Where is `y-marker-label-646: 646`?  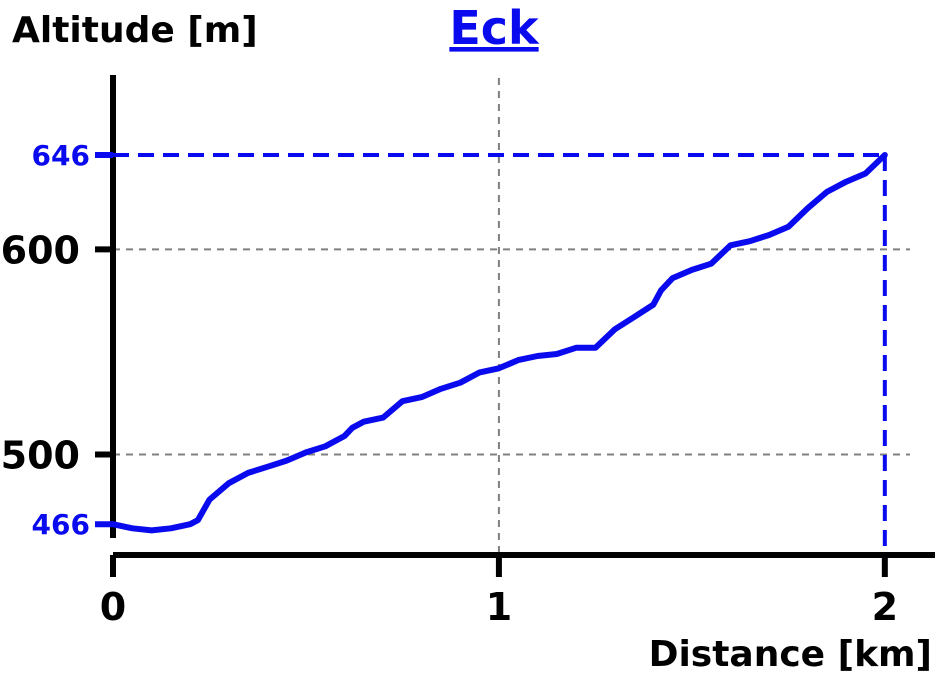
y-marker-label-646: 646 is located at coordinates (61, 155).